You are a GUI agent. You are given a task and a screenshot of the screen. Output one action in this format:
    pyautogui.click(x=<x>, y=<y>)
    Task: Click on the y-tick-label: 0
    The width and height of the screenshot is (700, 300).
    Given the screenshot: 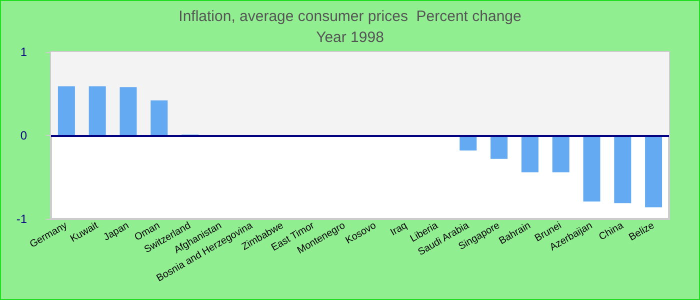 What is the action you would take?
    pyautogui.click(x=24, y=135)
    